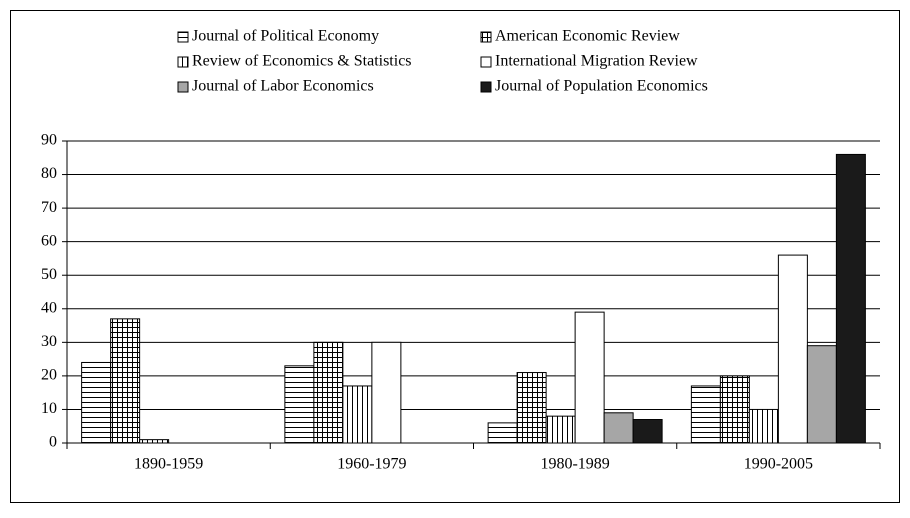 Image resolution: width=910 pixels, height=518 pixels. Describe the element at coordinates (49, 207) in the screenshot. I see `y-tick-label: 70` at that location.